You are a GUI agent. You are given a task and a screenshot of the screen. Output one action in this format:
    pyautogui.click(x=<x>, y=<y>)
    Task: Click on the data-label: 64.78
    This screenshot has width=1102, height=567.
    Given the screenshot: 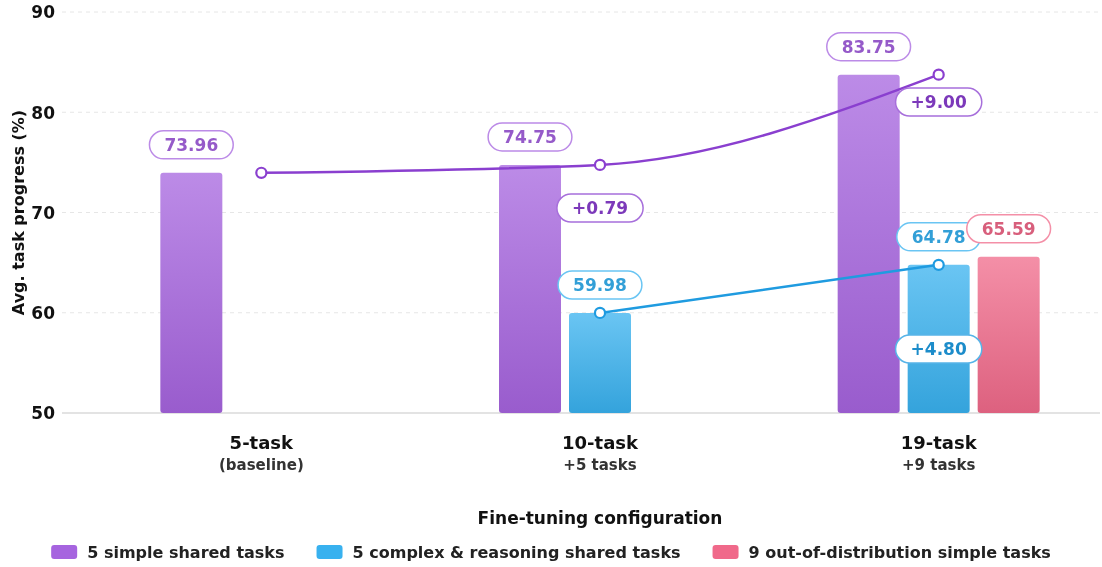 What is the action you would take?
    pyautogui.click(x=938, y=236)
    